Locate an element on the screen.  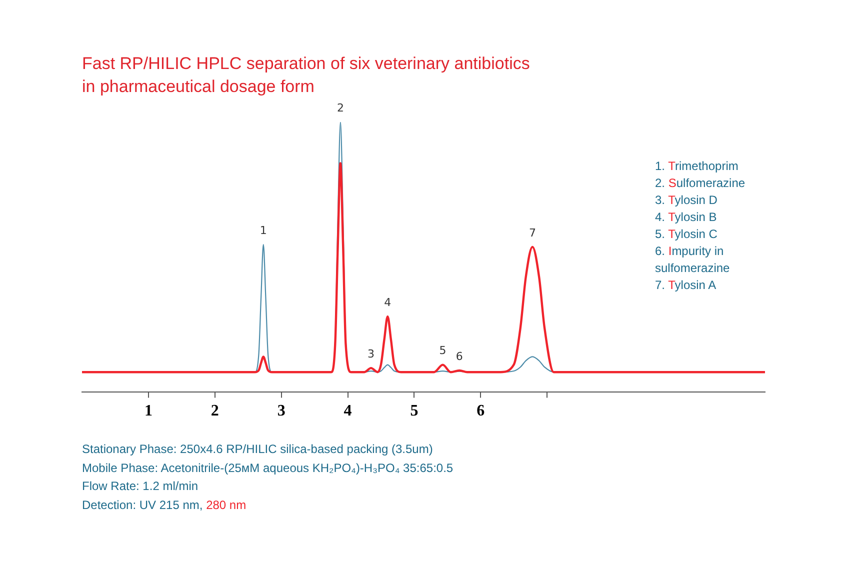
chart-title: Fast RP/HILIC HPLC separation of six veterinary antibiotics in pharmaceutical dosage form is located at coordinates (306, 75).